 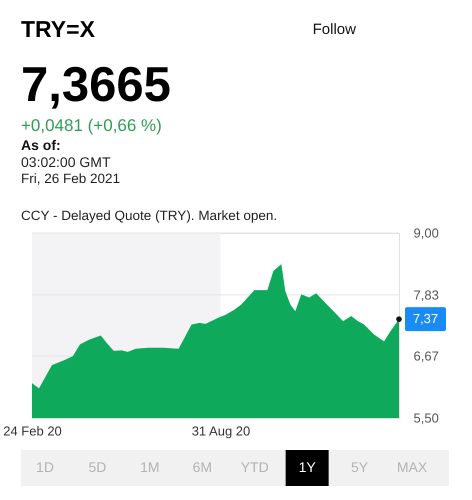 What do you see at coordinates (149, 215) in the screenshot?
I see `text: CCY - Delayed Quote (TRY). Market open.` at bounding box center [149, 215].